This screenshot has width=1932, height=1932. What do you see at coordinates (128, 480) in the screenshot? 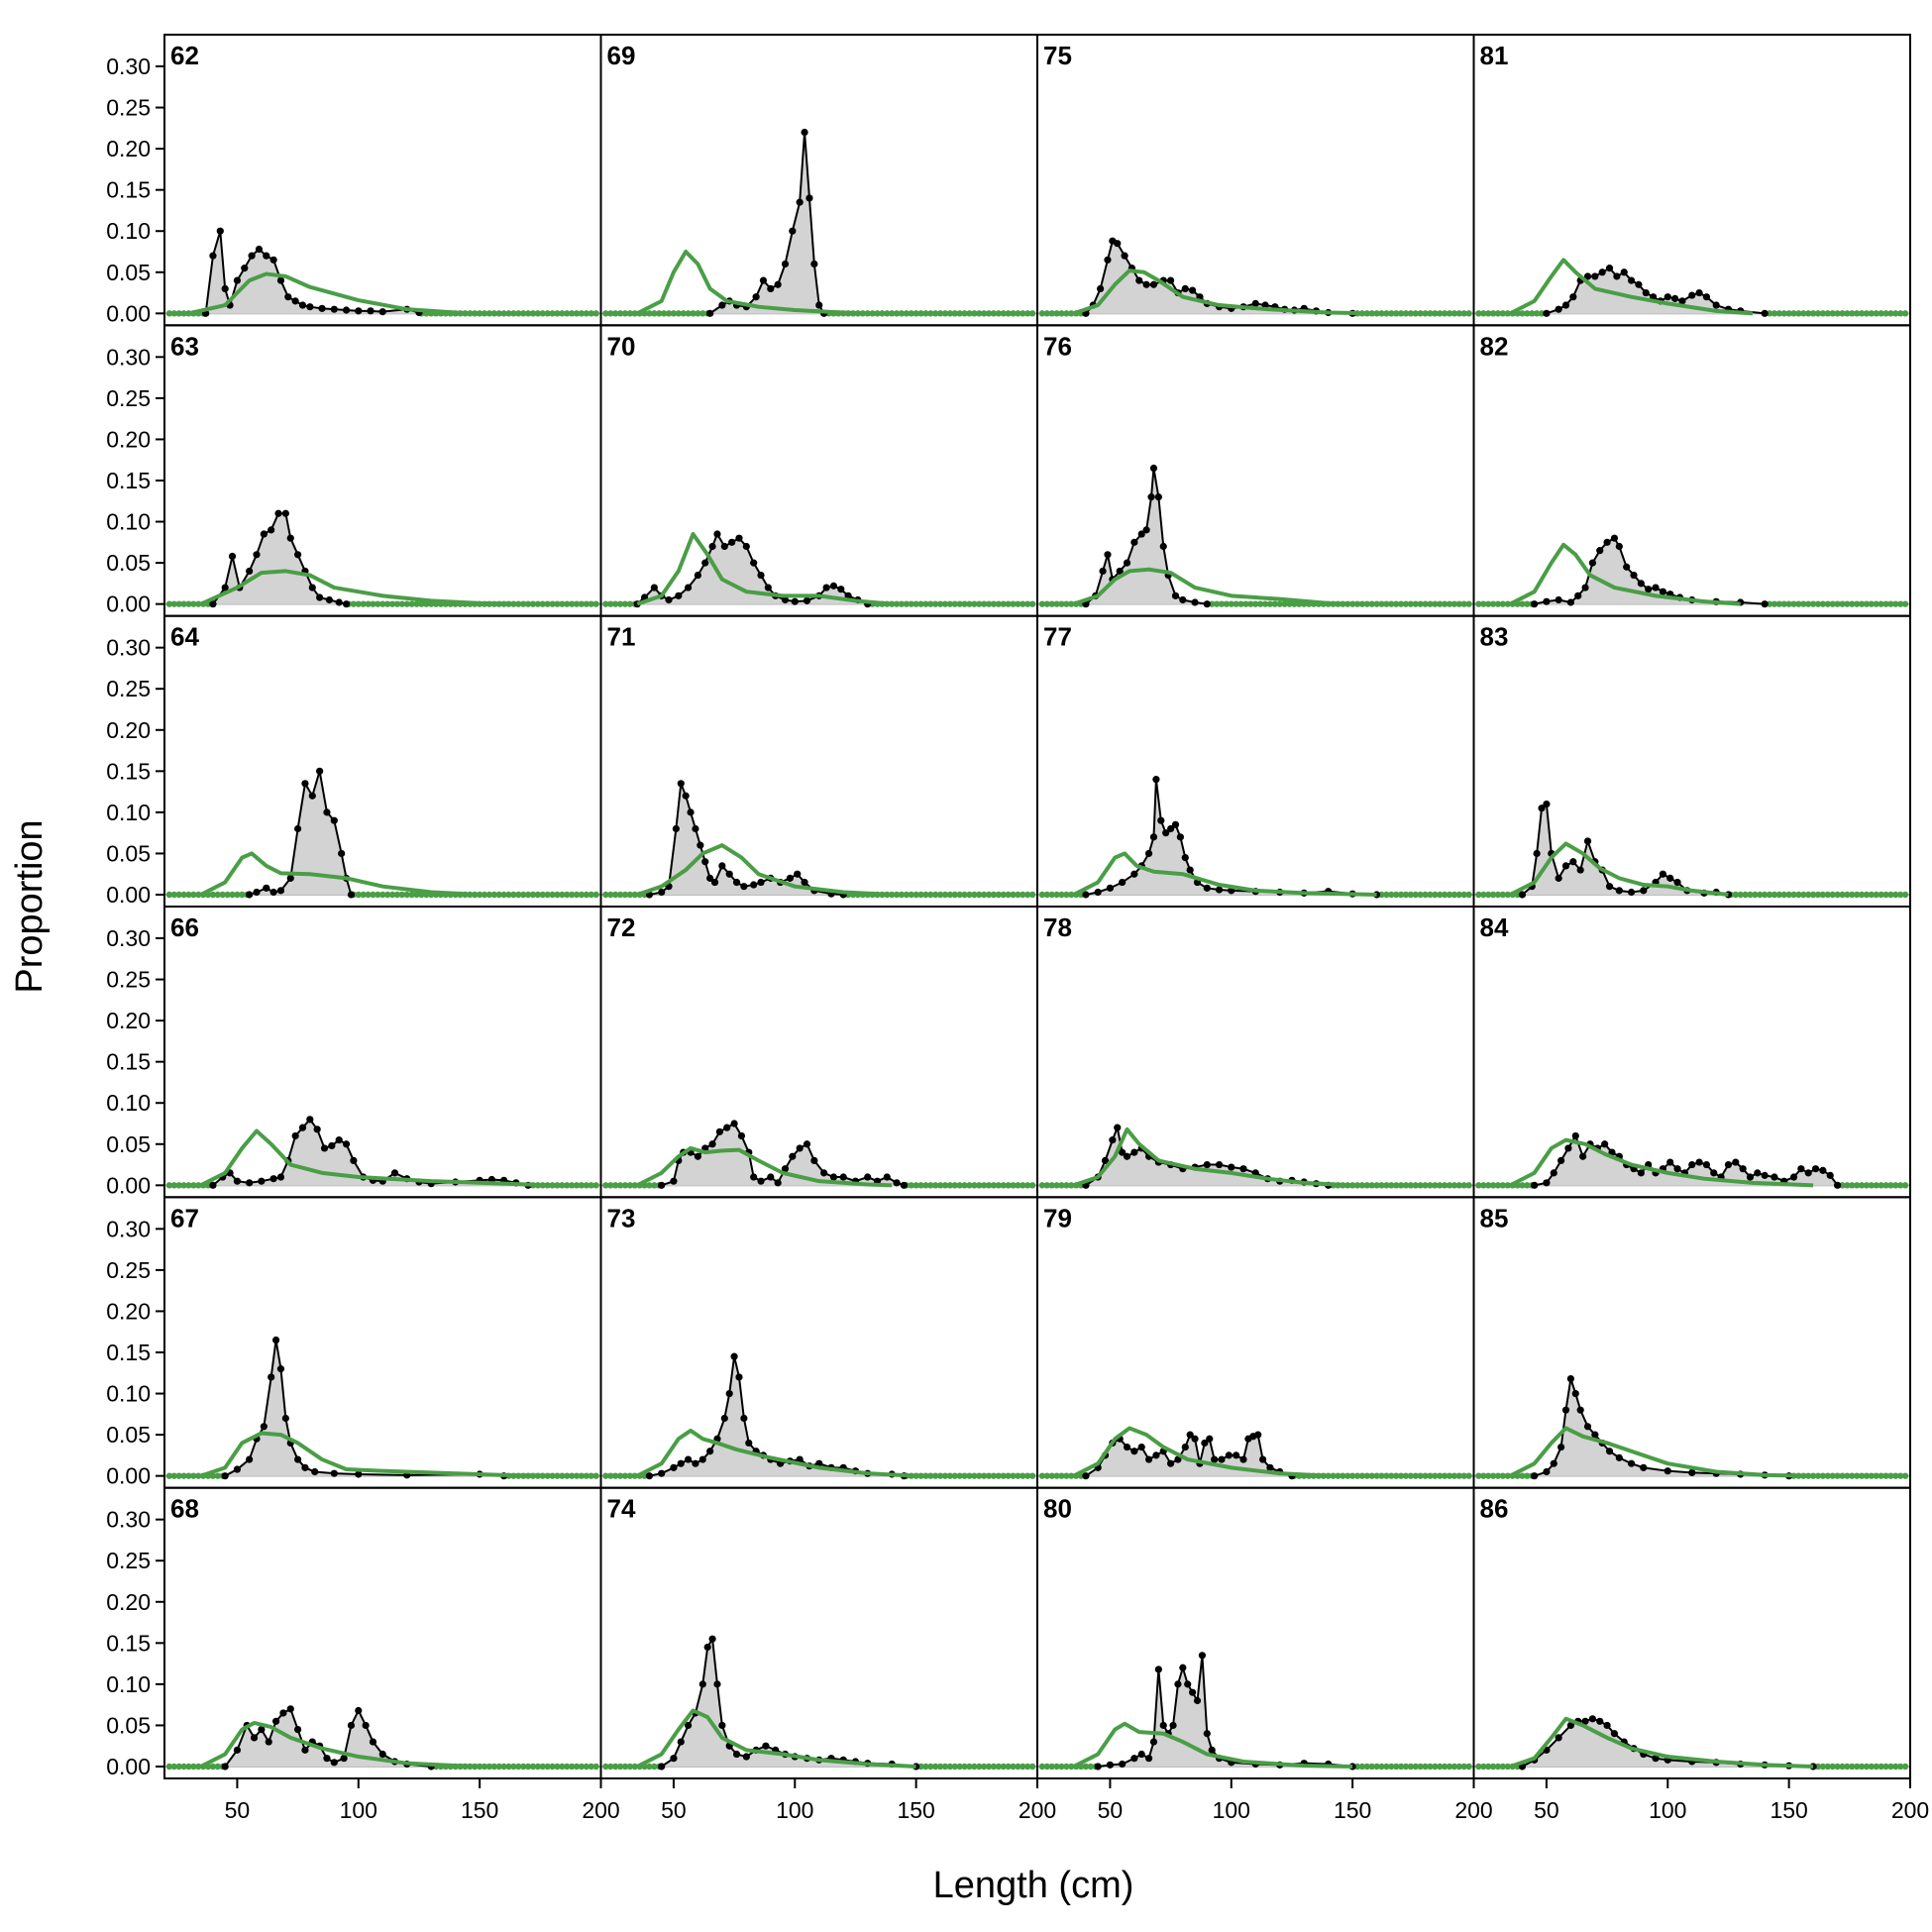
I see `y-tick-label: 0.15` at bounding box center [128, 480].